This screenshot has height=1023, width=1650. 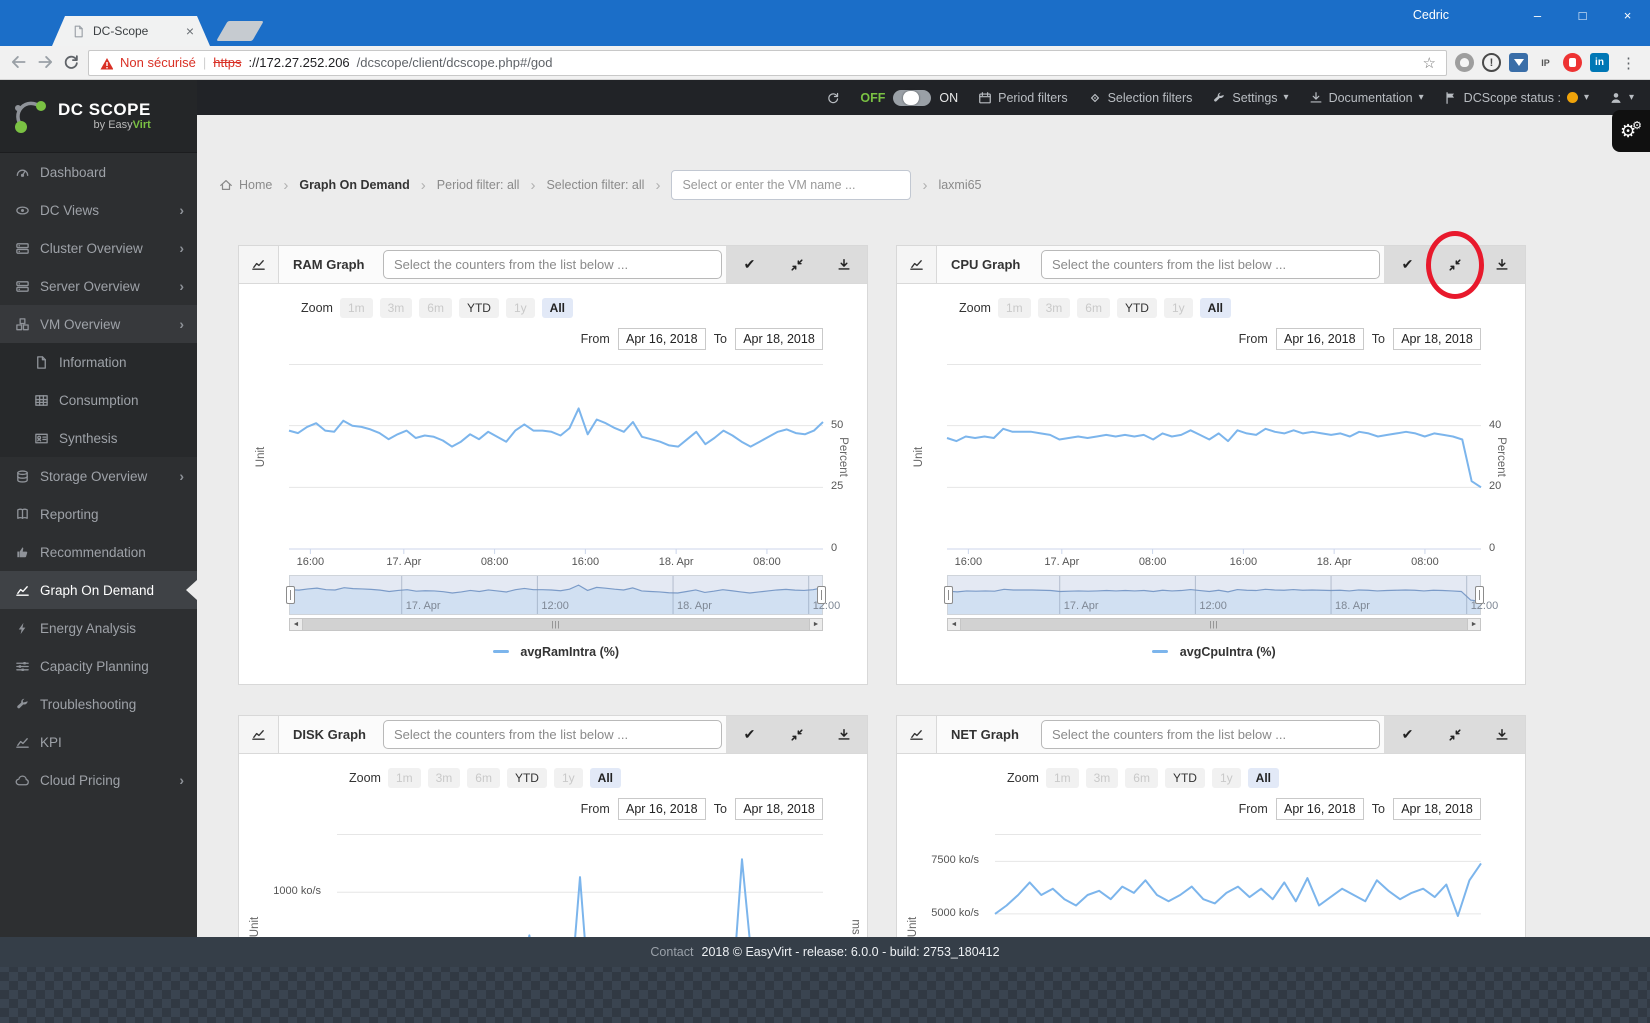 What do you see at coordinates (1516, 98) in the screenshot?
I see `dcscope-status-menu: DCScope status : ▾` at bounding box center [1516, 98].